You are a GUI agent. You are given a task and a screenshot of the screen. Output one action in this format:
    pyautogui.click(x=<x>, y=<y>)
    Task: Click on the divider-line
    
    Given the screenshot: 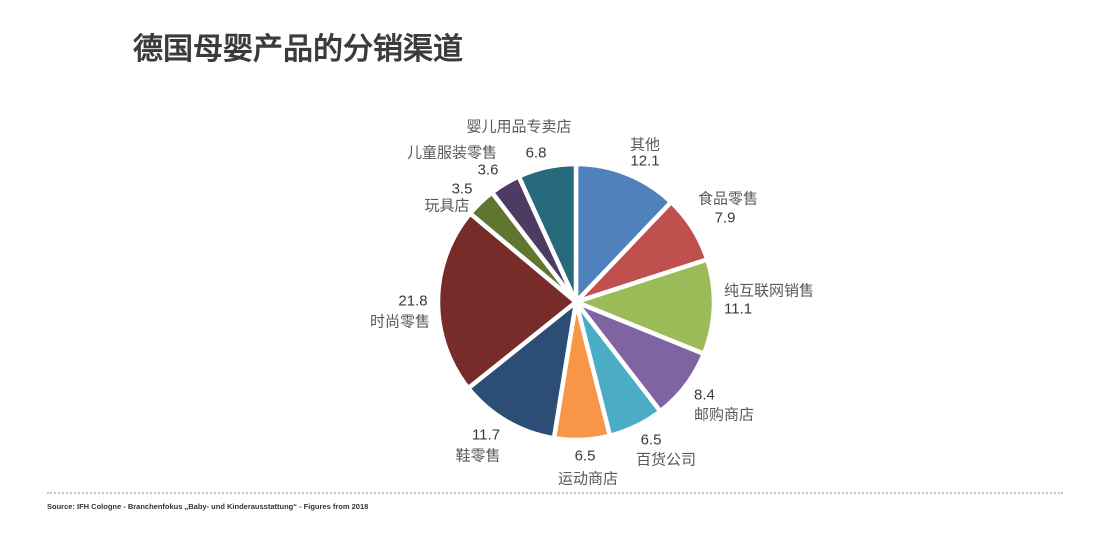 What is the action you would take?
    pyautogui.click(x=555, y=493)
    